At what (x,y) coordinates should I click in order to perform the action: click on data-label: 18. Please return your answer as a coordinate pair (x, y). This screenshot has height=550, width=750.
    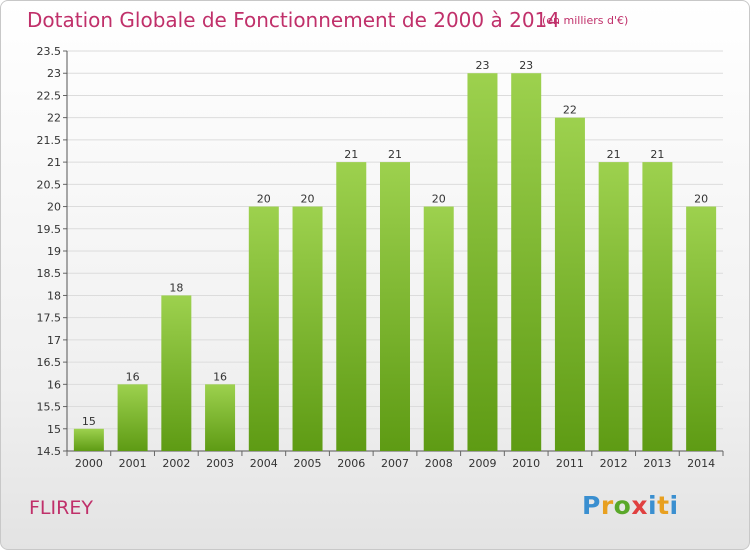
    Looking at the image, I should click on (176, 287).